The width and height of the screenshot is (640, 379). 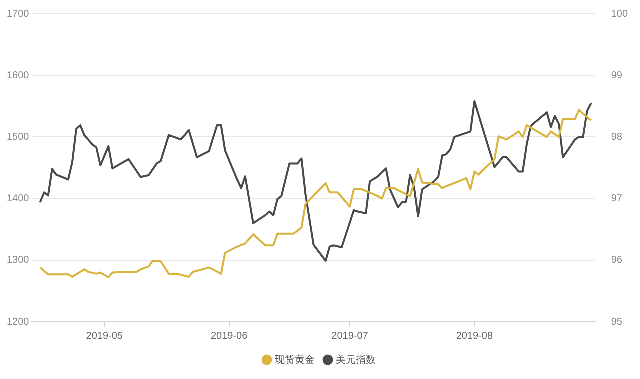 I want to click on y2-tick-label: 99, so click(x=617, y=76).